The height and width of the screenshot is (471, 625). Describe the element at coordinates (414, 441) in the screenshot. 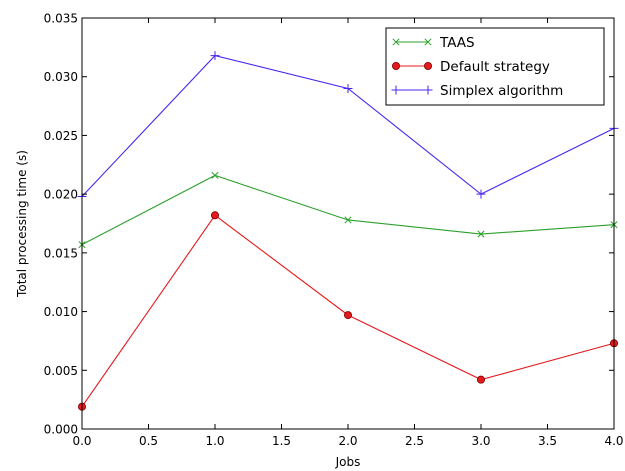

I see `x-tick-label: 2.5` at that location.